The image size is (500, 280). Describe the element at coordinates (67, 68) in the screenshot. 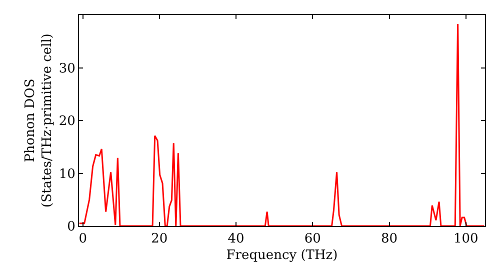

I see `y-tick-label: 30` at that location.